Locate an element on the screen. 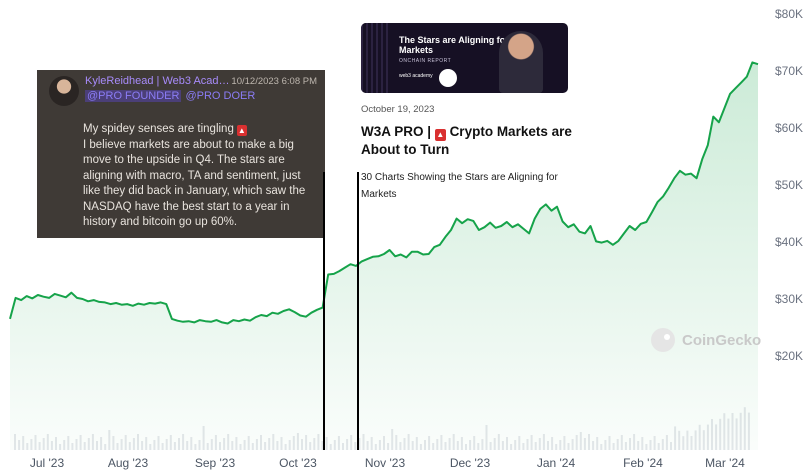 This screenshot has height=475, width=812. x-tick-label: Jul '23 is located at coordinates (47, 463).